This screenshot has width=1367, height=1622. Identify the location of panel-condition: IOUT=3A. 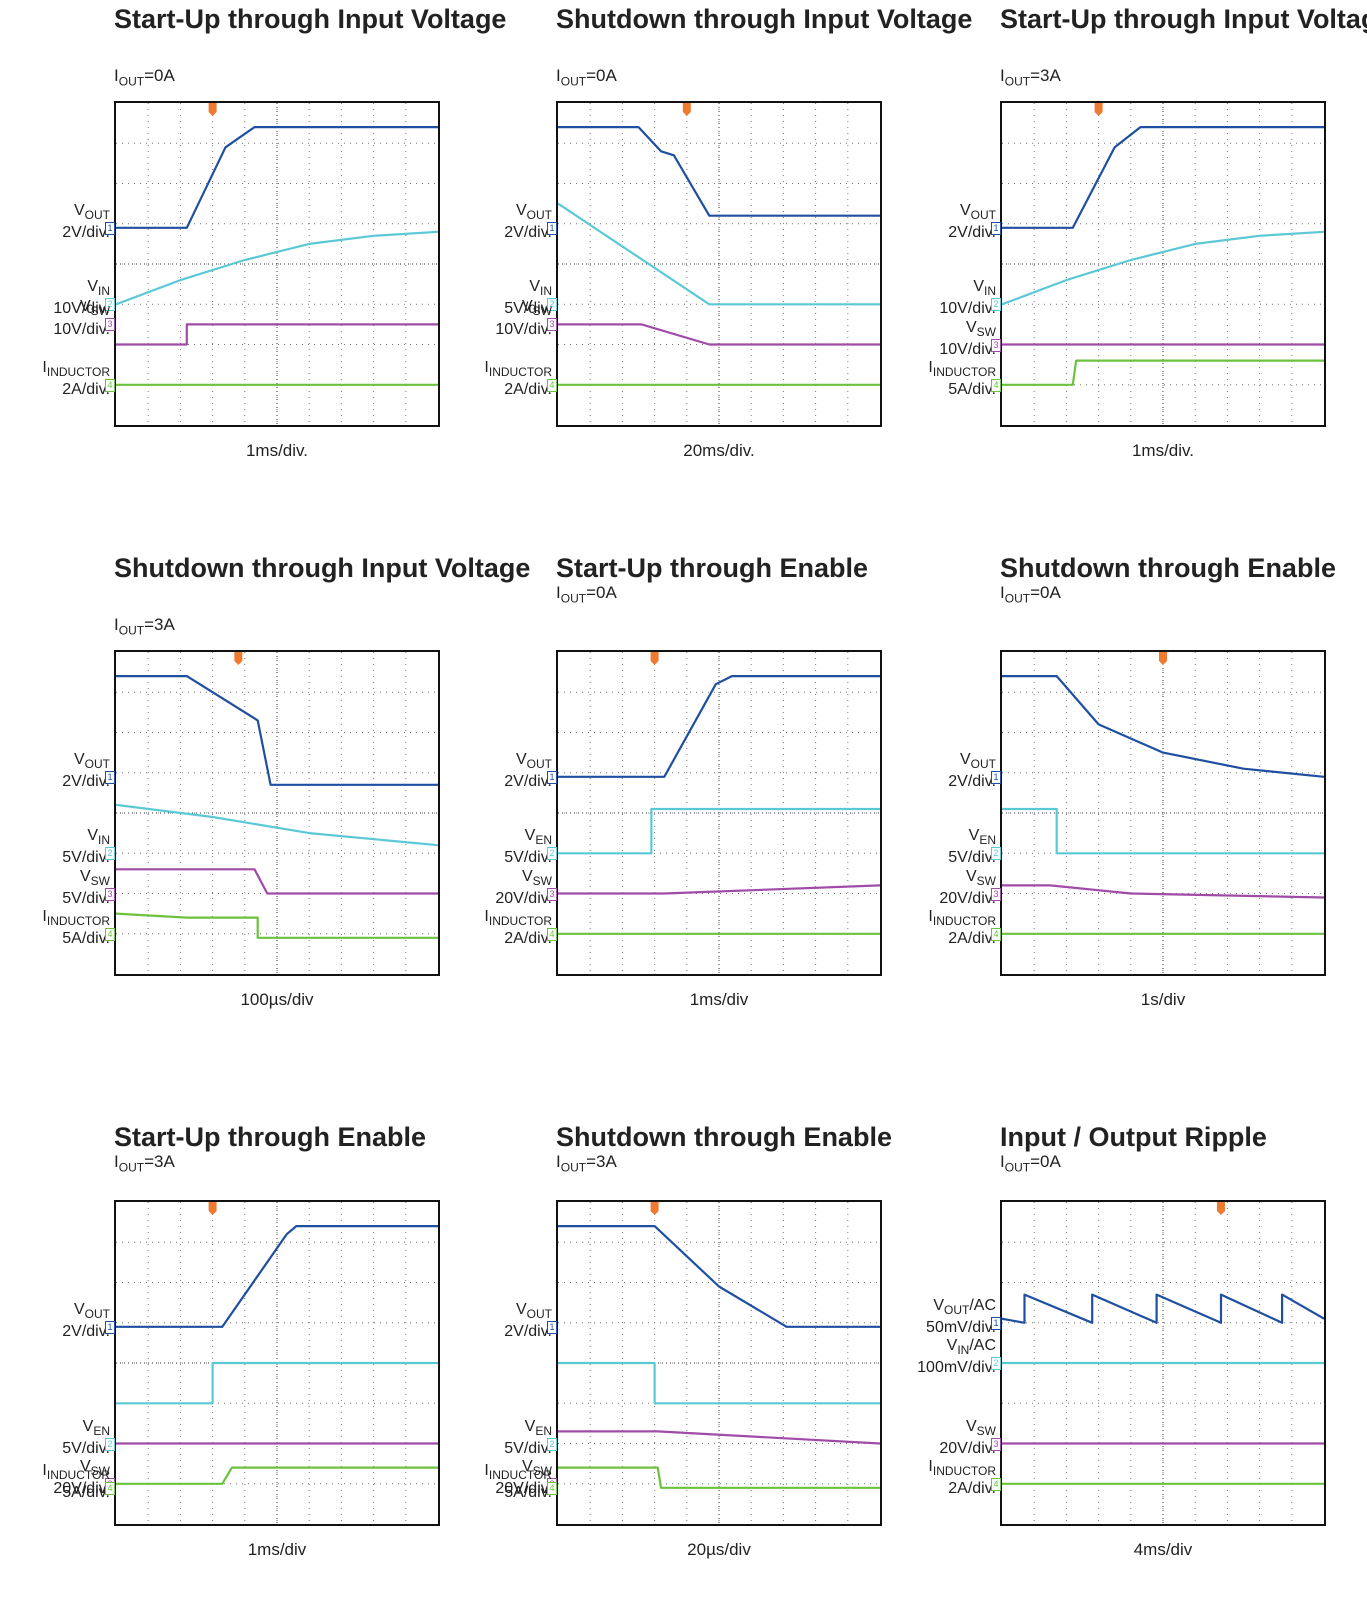
(586, 1163).